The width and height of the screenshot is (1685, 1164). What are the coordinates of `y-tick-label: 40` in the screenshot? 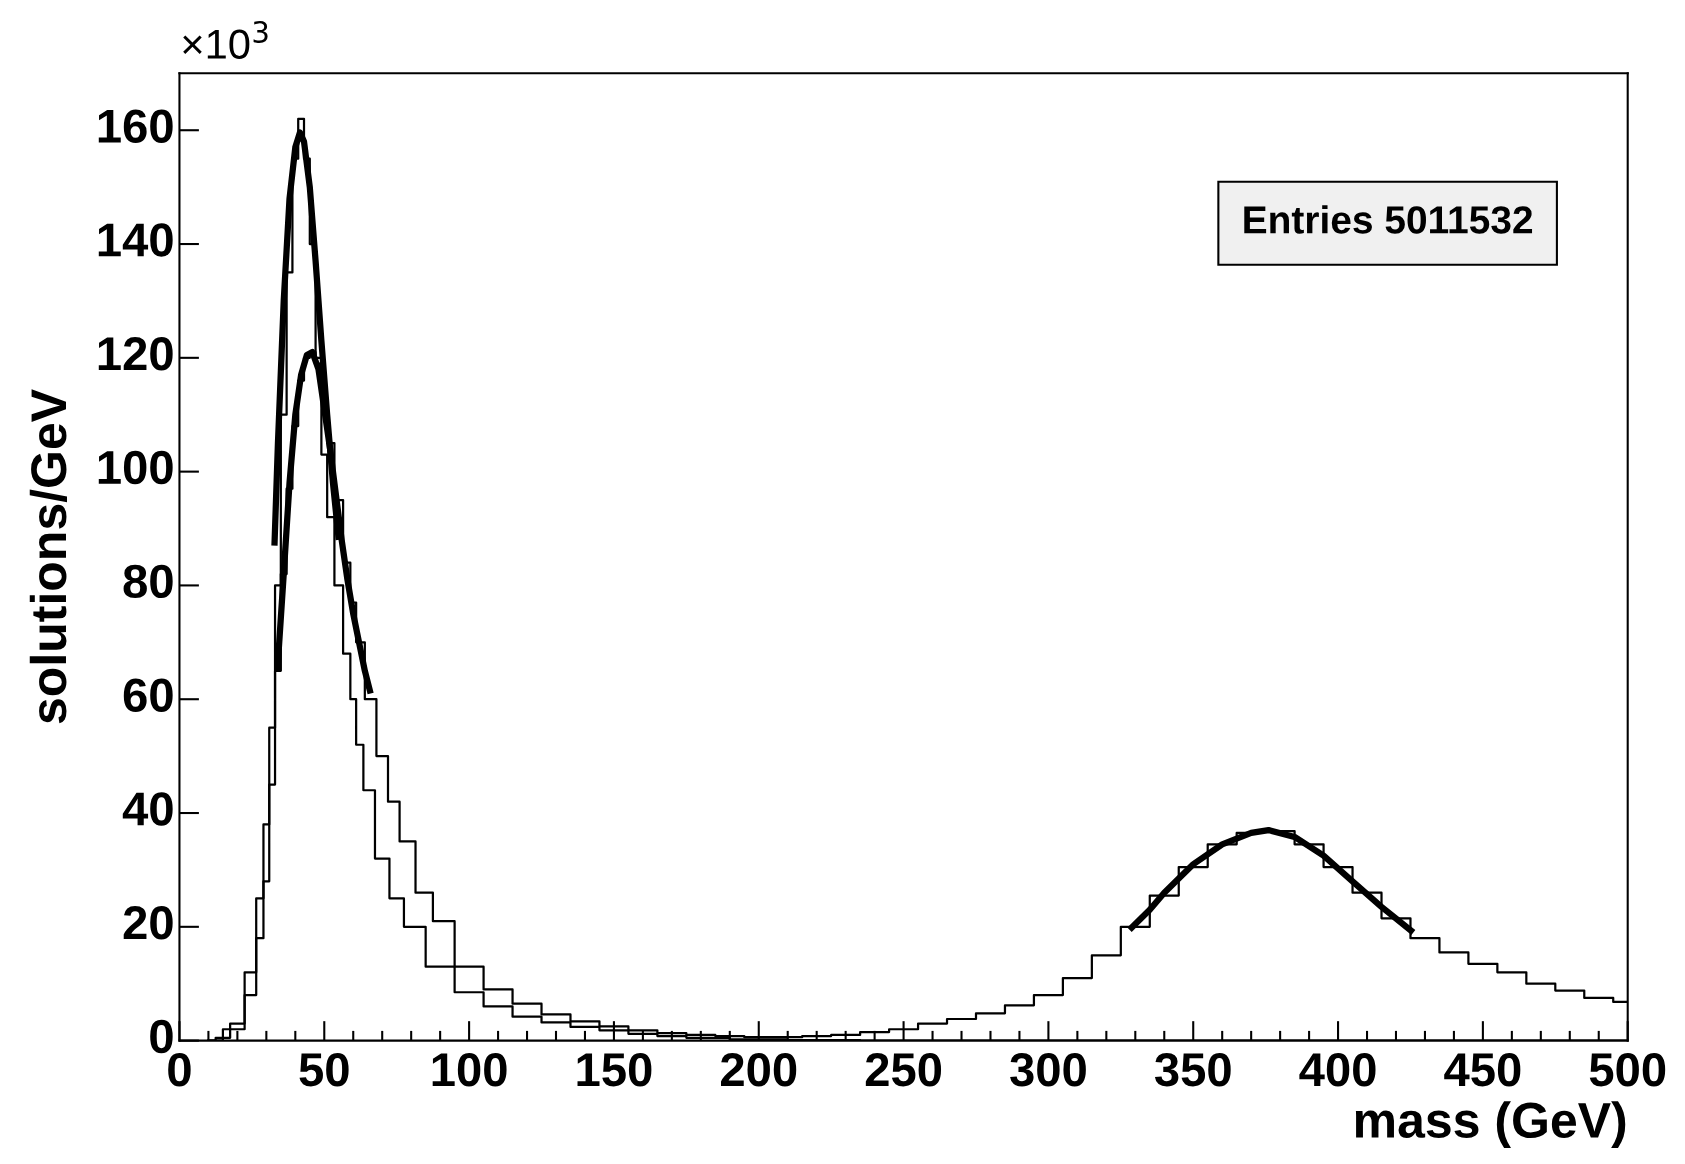 It's located at (147, 809).